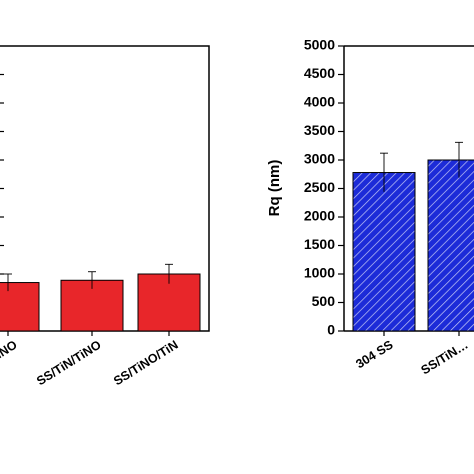  I want to click on right-y-axis-title: Rq (nm), so click(274, 188).